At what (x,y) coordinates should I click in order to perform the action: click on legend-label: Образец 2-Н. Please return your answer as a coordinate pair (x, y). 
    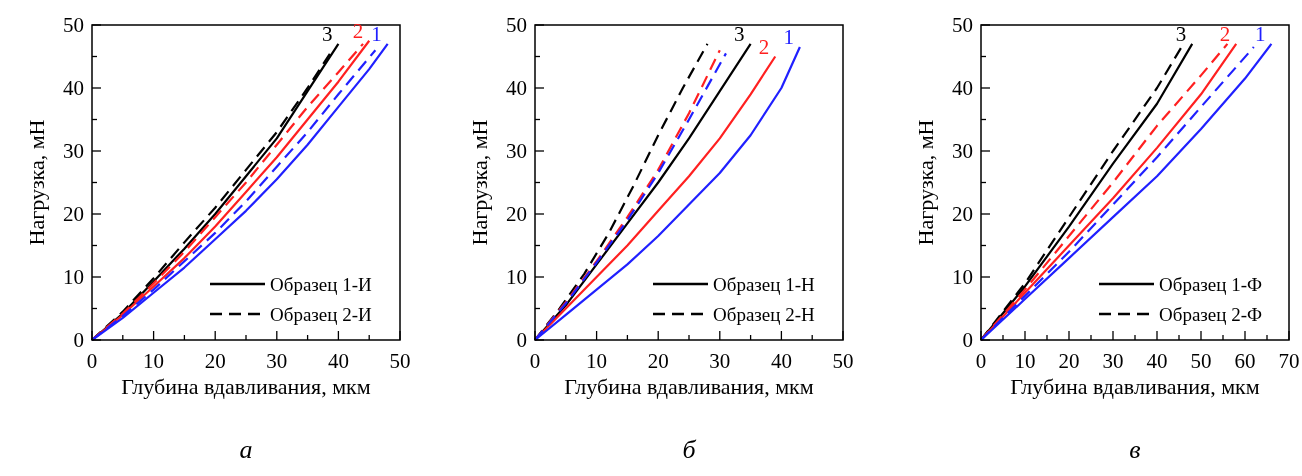
    Looking at the image, I should click on (764, 314).